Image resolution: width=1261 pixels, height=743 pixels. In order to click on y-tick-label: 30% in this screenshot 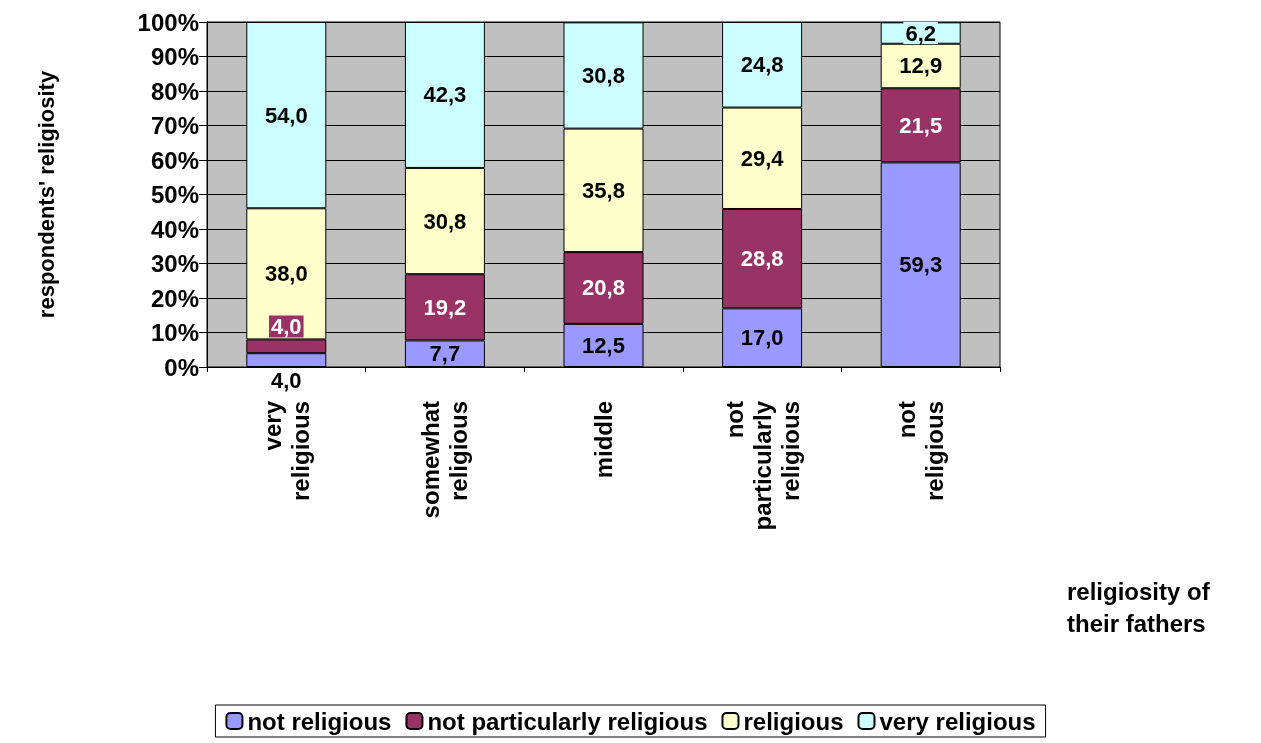, I will do `click(174, 263)`.